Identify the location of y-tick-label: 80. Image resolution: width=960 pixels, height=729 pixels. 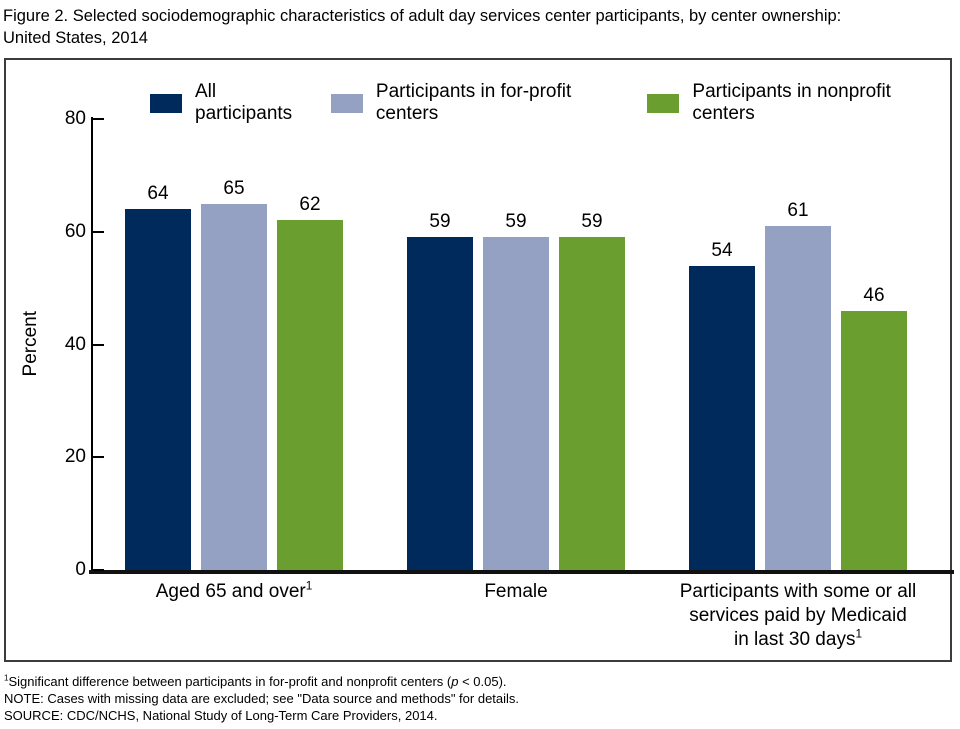
(75, 118).